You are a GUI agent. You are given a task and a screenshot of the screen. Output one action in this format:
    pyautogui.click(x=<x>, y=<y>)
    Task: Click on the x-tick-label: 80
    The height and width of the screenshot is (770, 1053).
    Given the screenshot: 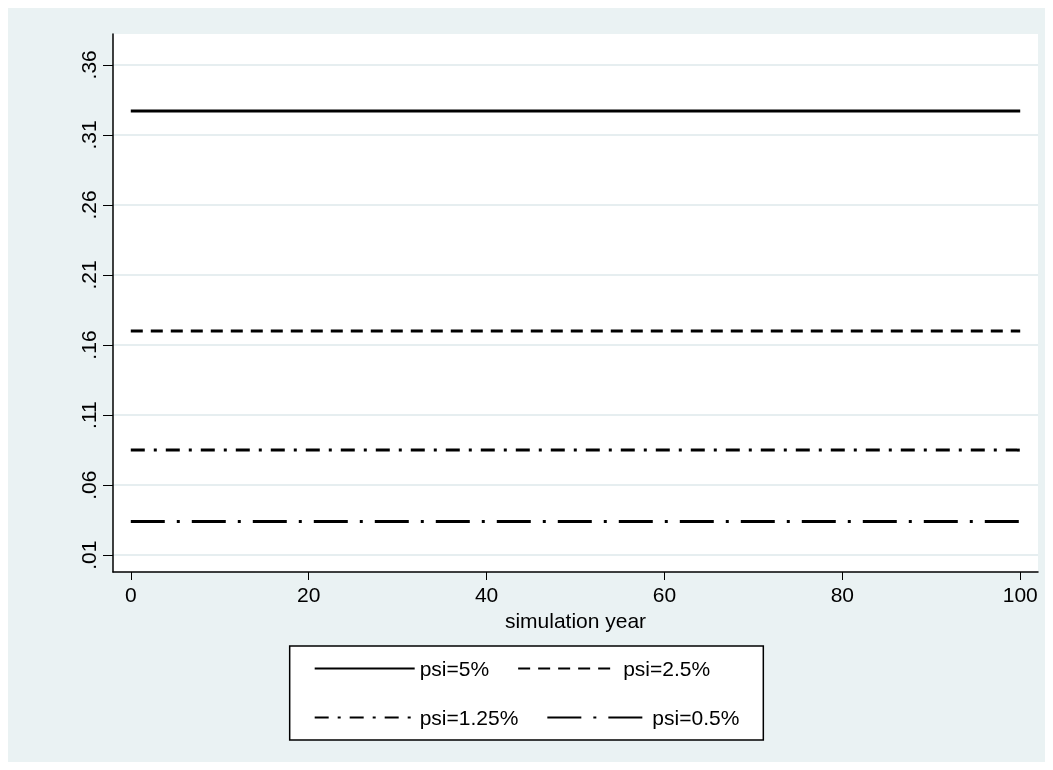 What is the action you would take?
    pyautogui.click(x=842, y=594)
    